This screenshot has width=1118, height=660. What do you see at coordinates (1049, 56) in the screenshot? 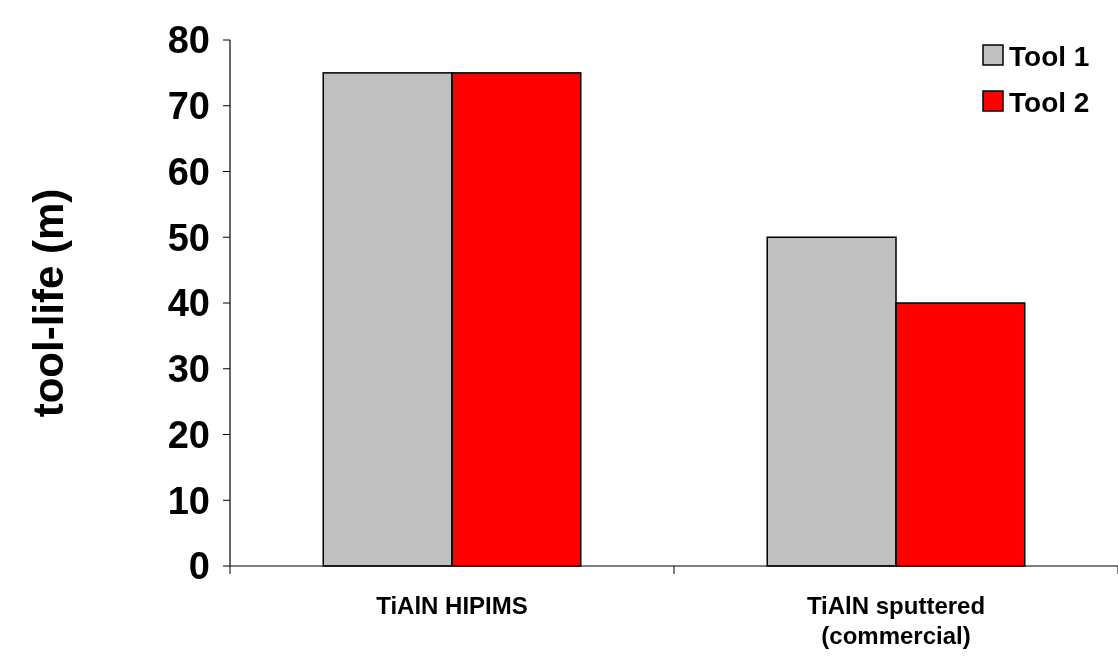
I see `legend-label: Tool 1` at bounding box center [1049, 56].